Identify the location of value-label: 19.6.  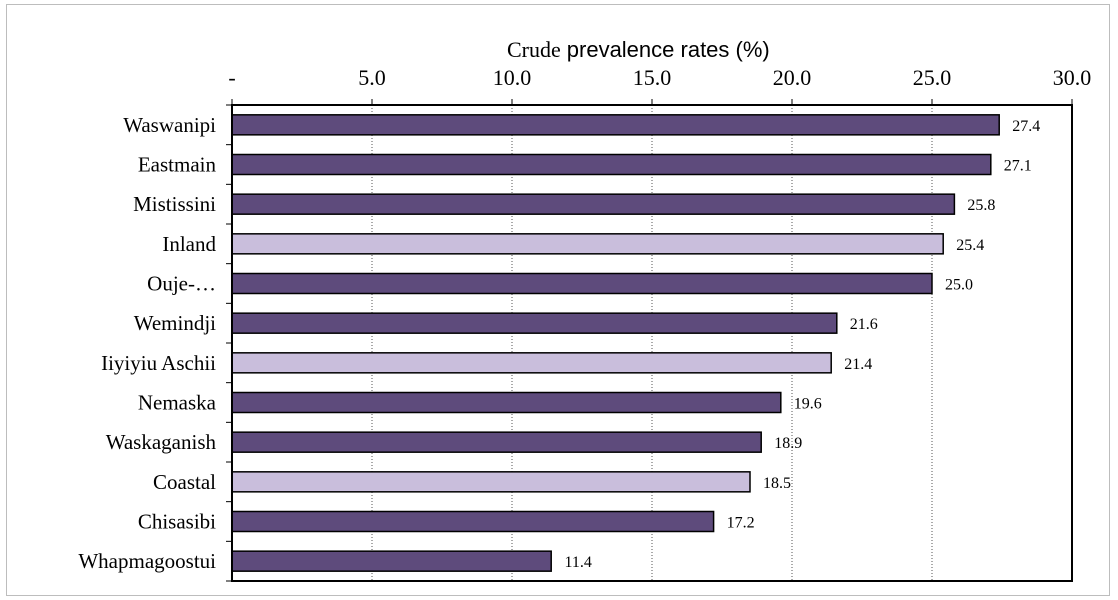
(808, 404).